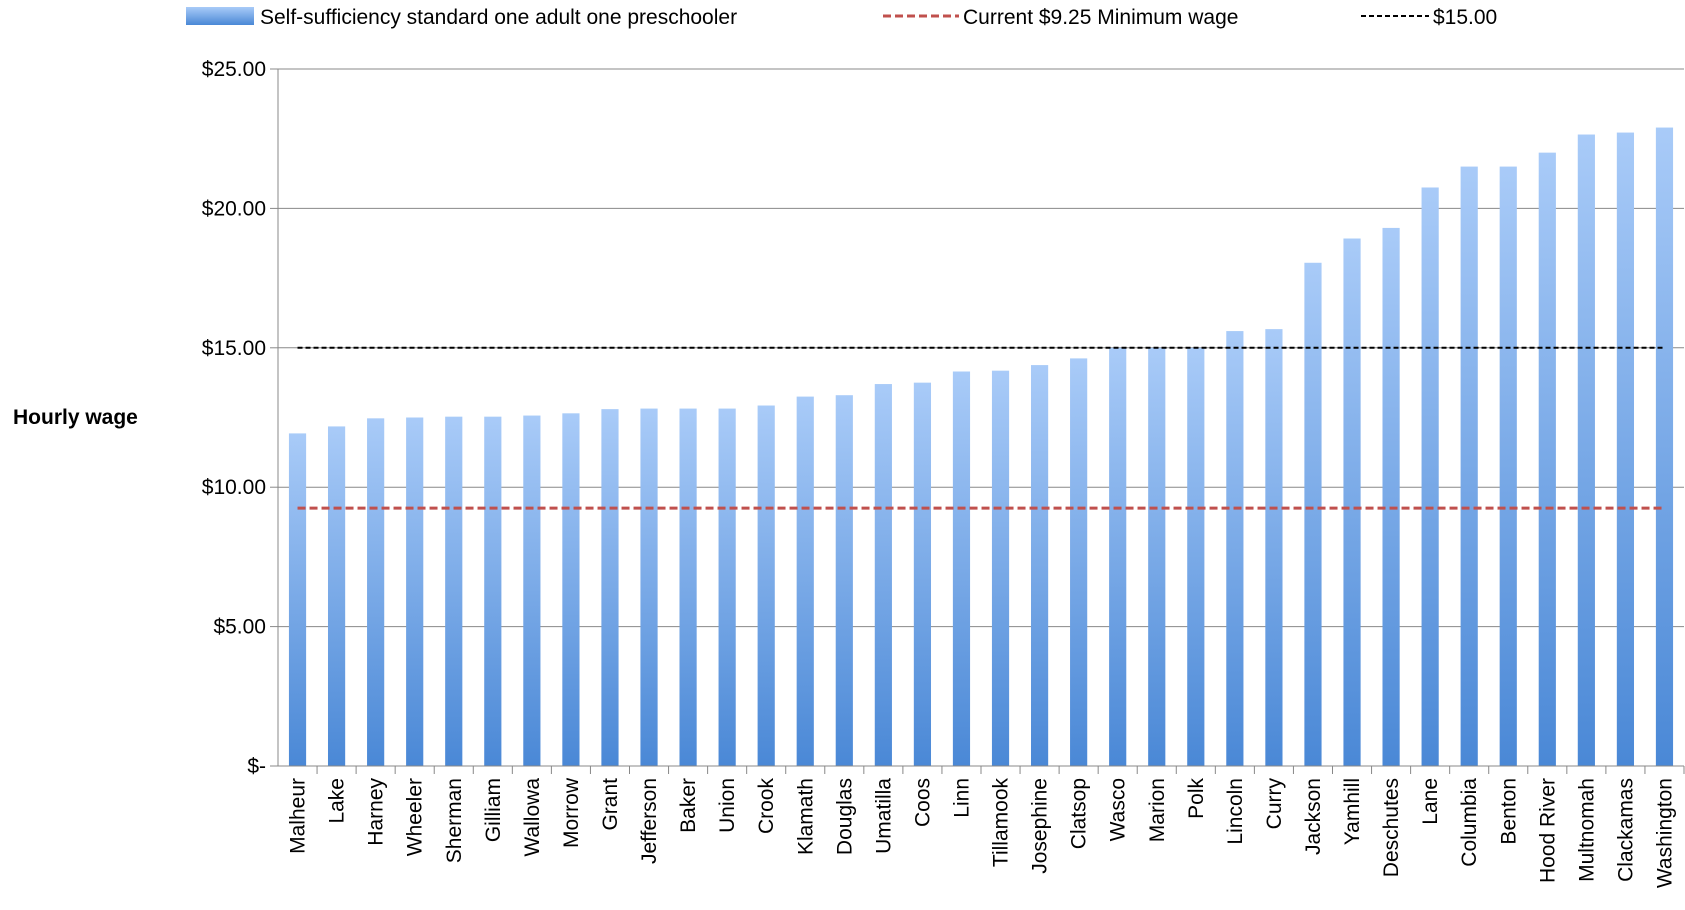 This screenshot has height=910, width=1685. I want to click on y-axis-ticks: $- $5.00 $10.00 $15.00 $20.00 $25.00, so click(240, 418).